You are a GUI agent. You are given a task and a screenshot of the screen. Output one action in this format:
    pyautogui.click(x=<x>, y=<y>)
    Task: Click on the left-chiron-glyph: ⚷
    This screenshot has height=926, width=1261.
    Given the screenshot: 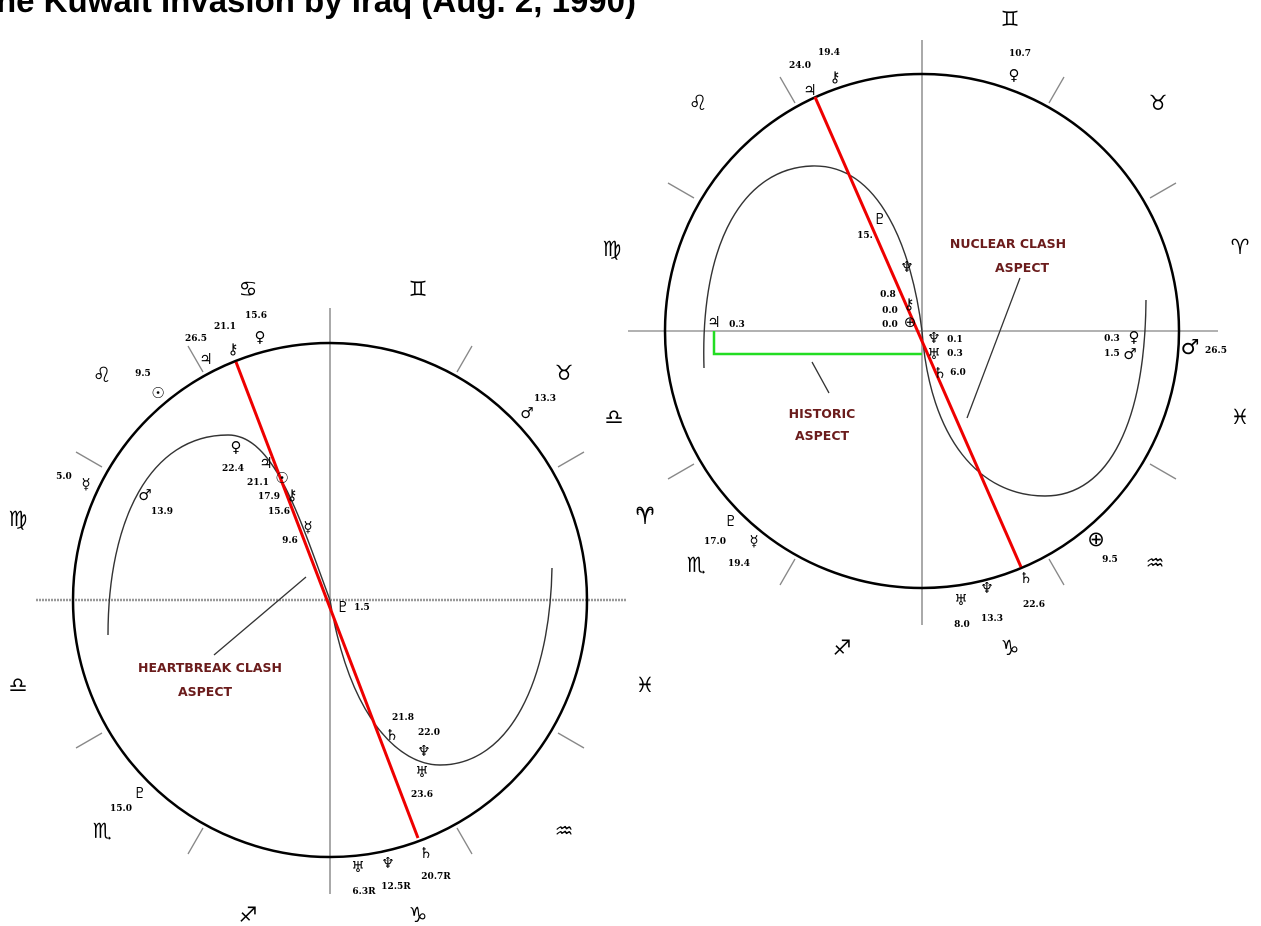 What is the action you would take?
    pyautogui.click(x=233, y=349)
    